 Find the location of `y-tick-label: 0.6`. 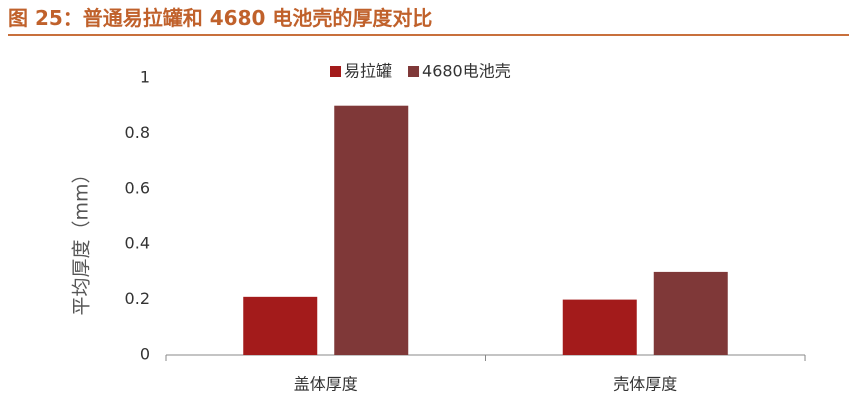

y-tick-label: 0.6 is located at coordinates (137, 187).